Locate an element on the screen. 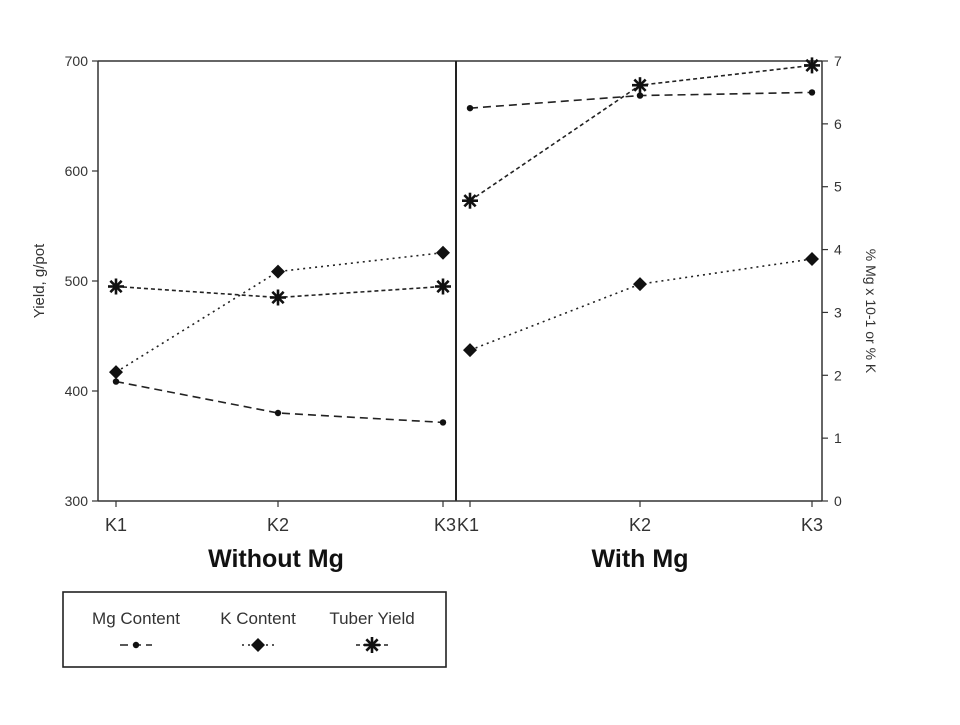  left-y-tick-label: 400 is located at coordinates (77, 391).